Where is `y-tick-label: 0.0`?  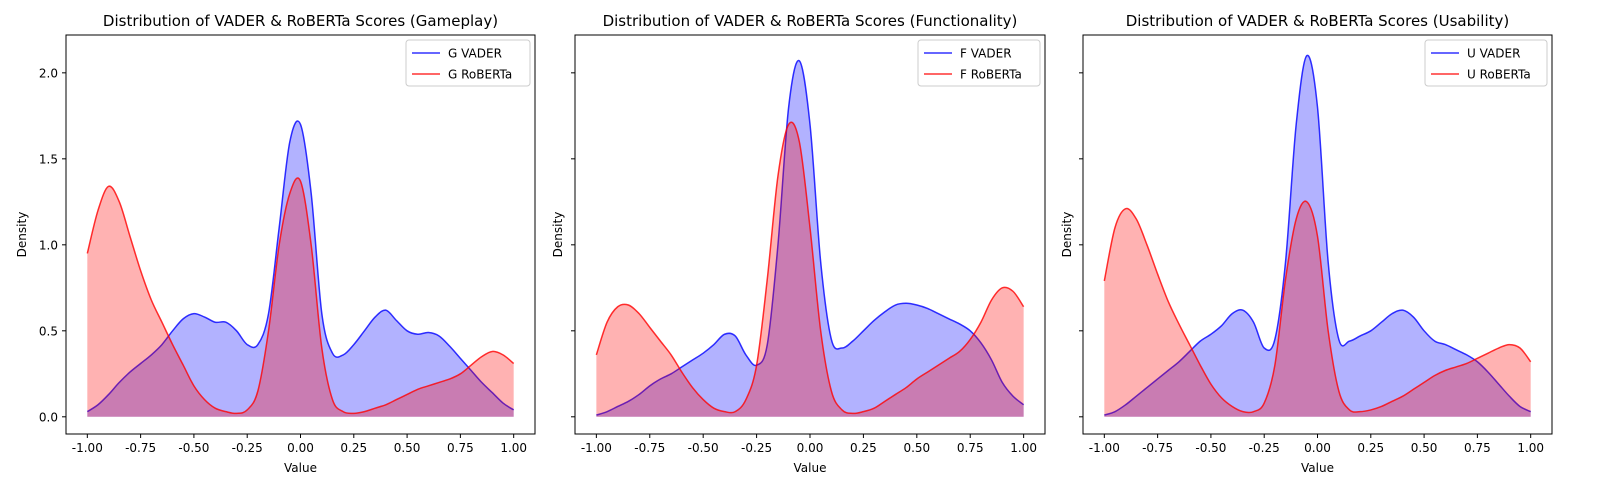 y-tick-label: 0.0 is located at coordinates (48, 417).